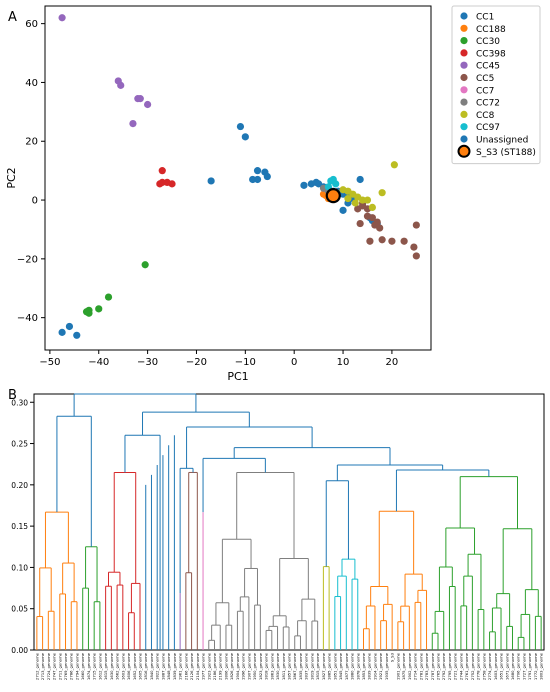 The width and height of the screenshot is (550, 692). I want to click on leaf-label-12: 1615_genome, so click(105, 666).